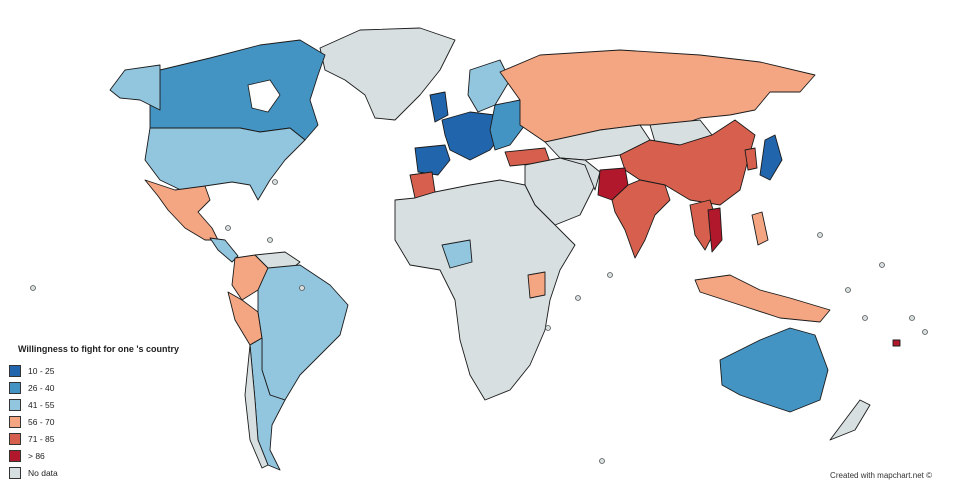 The height and width of the screenshot is (492, 960). I want to click on legend-label: 71 - 85, so click(41, 438).